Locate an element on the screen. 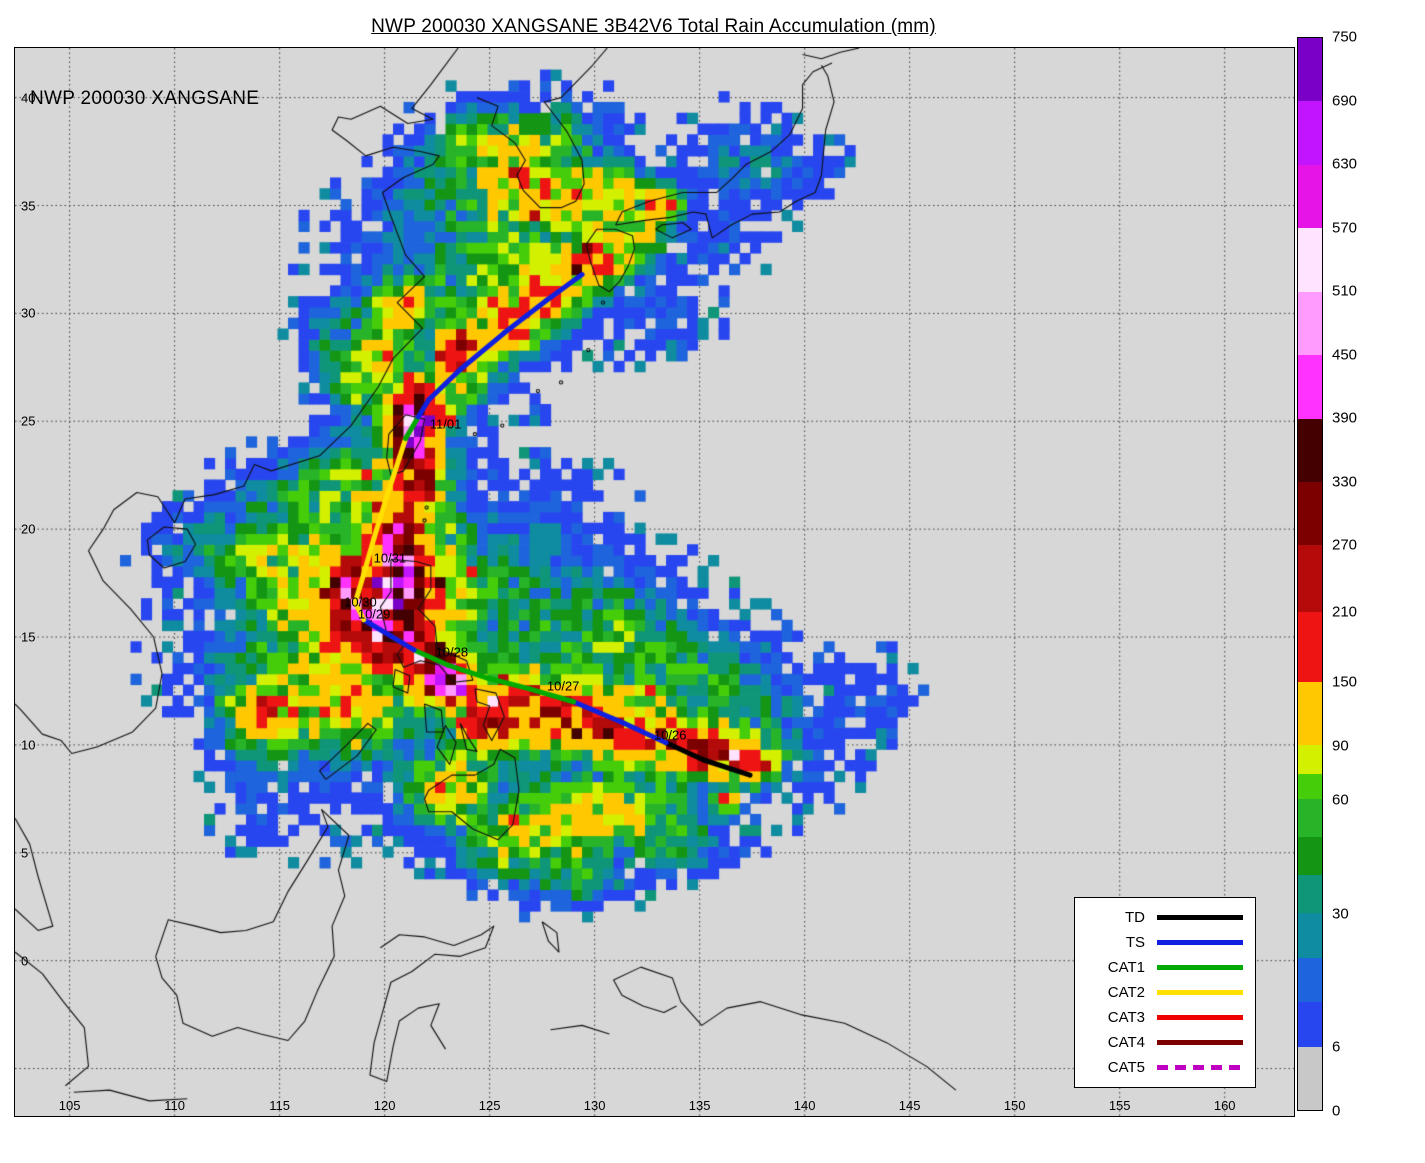 The height and width of the screenshot is (1163, 1425). lon-tick-label: 110 is located at coordinates (174, 1105).